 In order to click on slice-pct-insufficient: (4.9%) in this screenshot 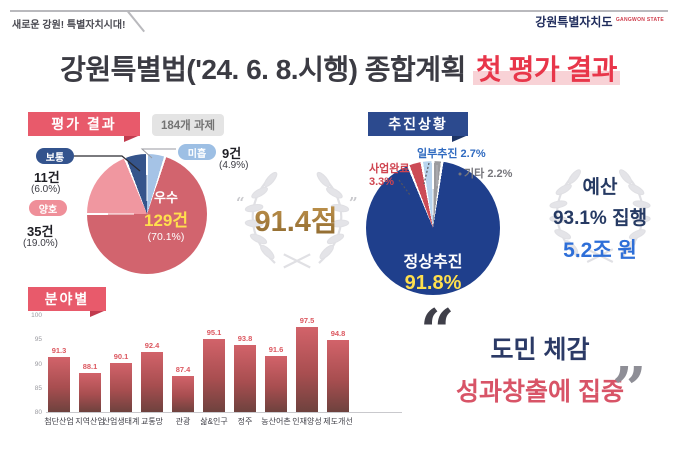, I will do `click(234, 165)`.